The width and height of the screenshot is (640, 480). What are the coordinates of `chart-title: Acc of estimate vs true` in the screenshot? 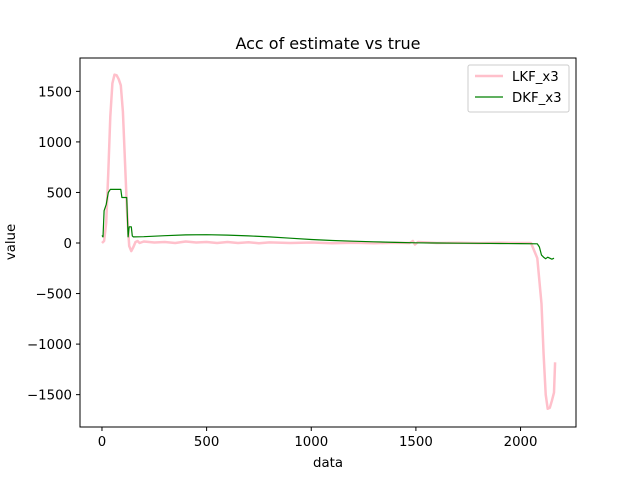 It's located at (327, 43).